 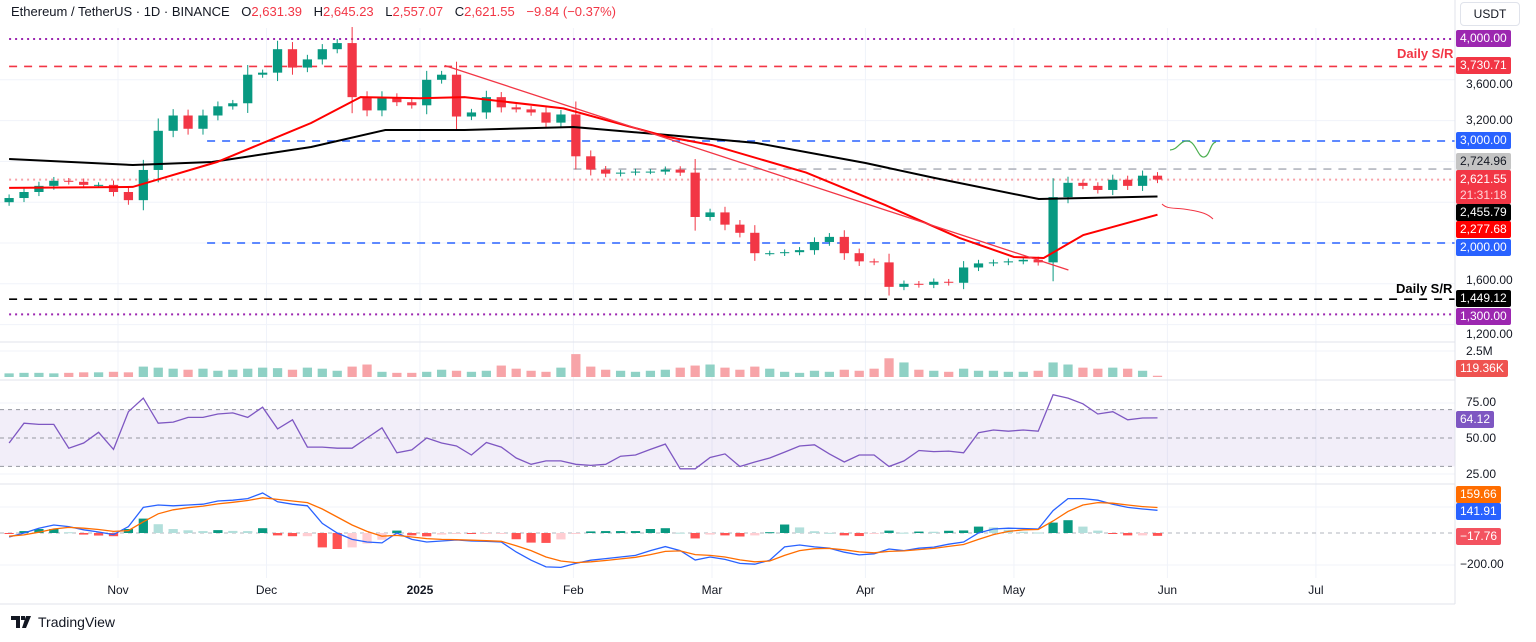 What do you see at coordinates (1483, 161) in the screenshot?
I see `prev-high-badge: 2,724.96` at bounding box center [1483, 161].